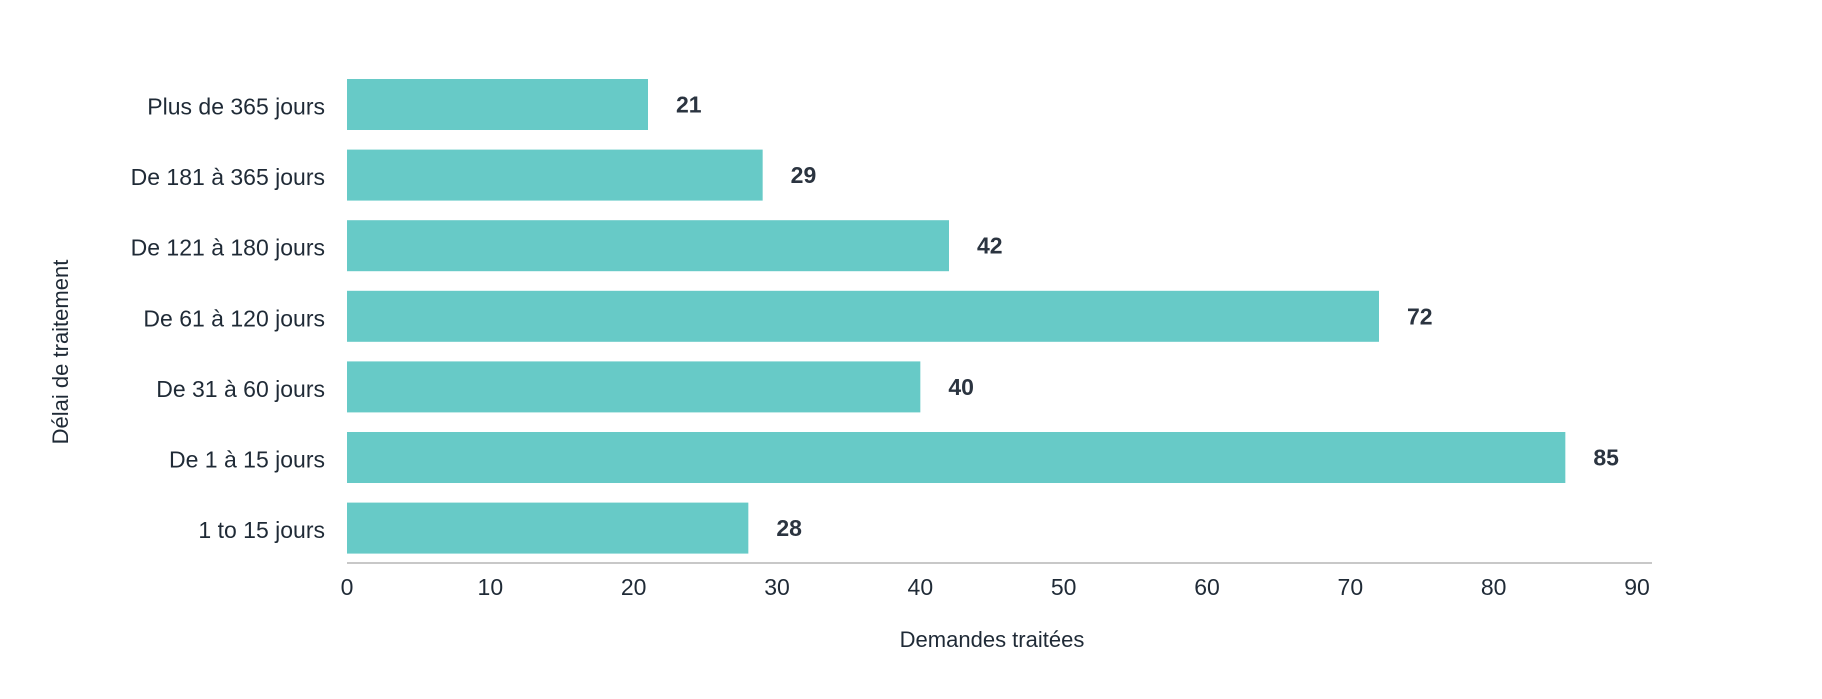  I want to click on x-tick-label-8: 80, so click(1494, 587).